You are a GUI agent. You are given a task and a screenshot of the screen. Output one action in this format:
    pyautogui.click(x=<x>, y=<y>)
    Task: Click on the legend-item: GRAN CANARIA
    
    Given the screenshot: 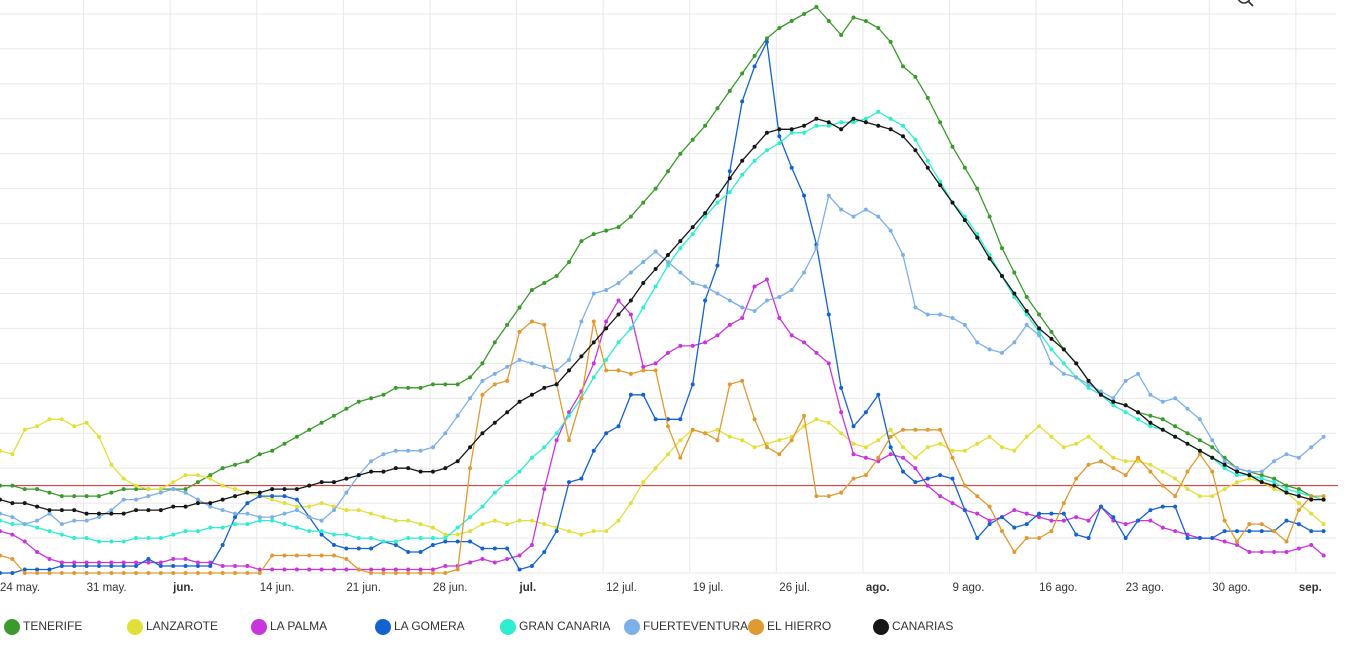 What is the action you would take?
    pyautogui.click(x=555, y=627)
    